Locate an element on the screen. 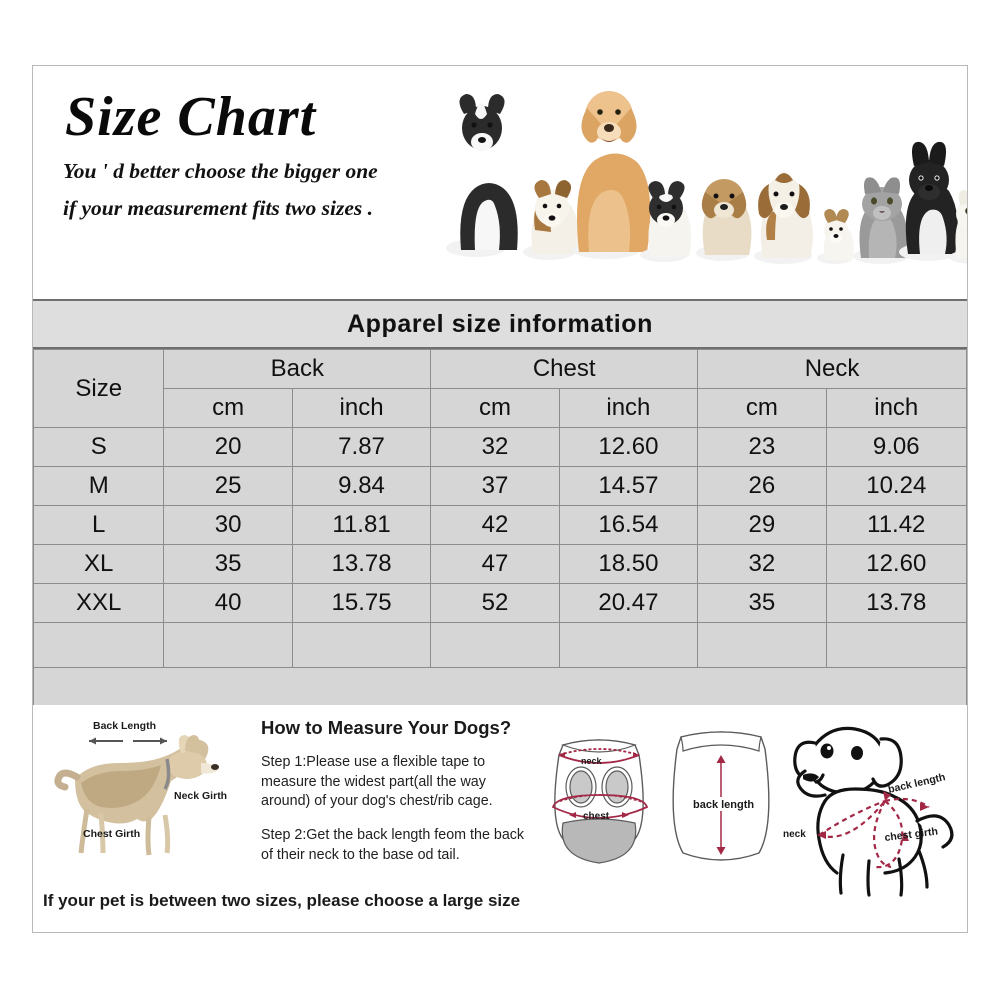 This screenshot has height=1000, width=1000. cell-back-cm: 40 is located at coordinates (228, 603).